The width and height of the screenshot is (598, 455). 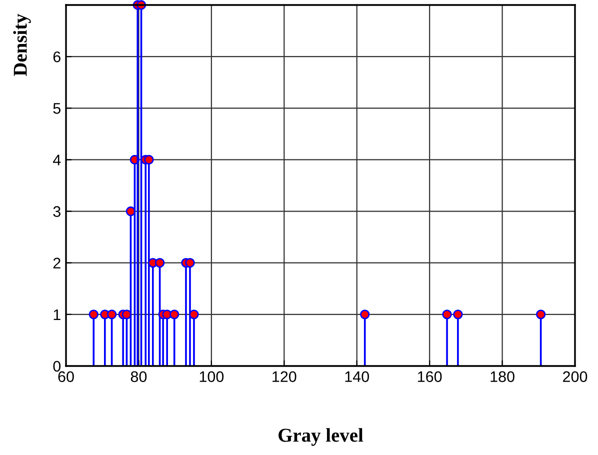 I want to click on y-tick-label: 4, so click(x=56, y=160).